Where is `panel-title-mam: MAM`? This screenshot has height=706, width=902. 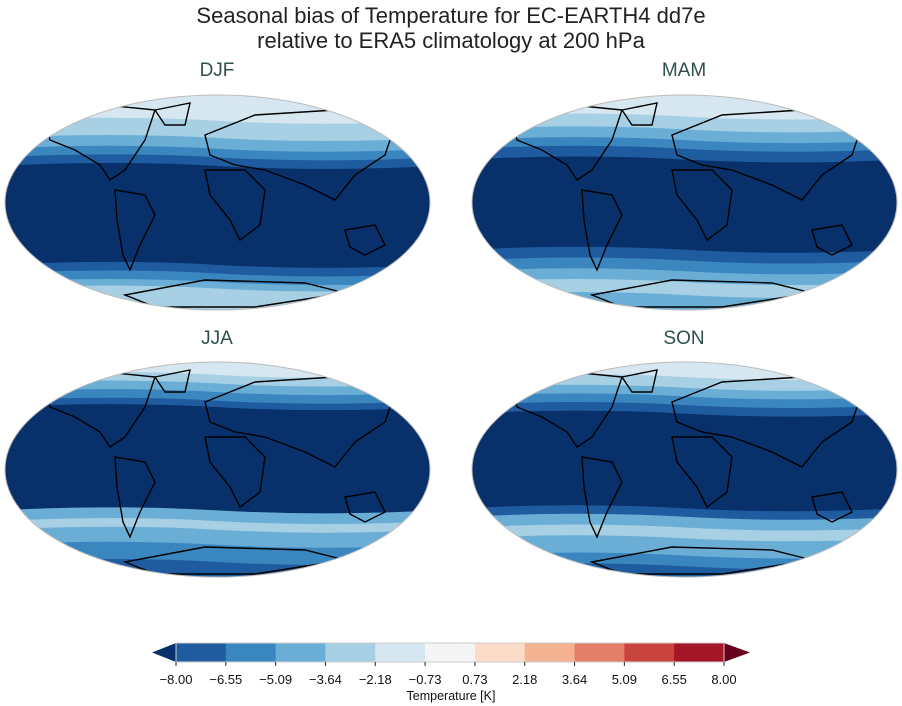
panel-title-mam: MAM is located at coordinates (684, 70).